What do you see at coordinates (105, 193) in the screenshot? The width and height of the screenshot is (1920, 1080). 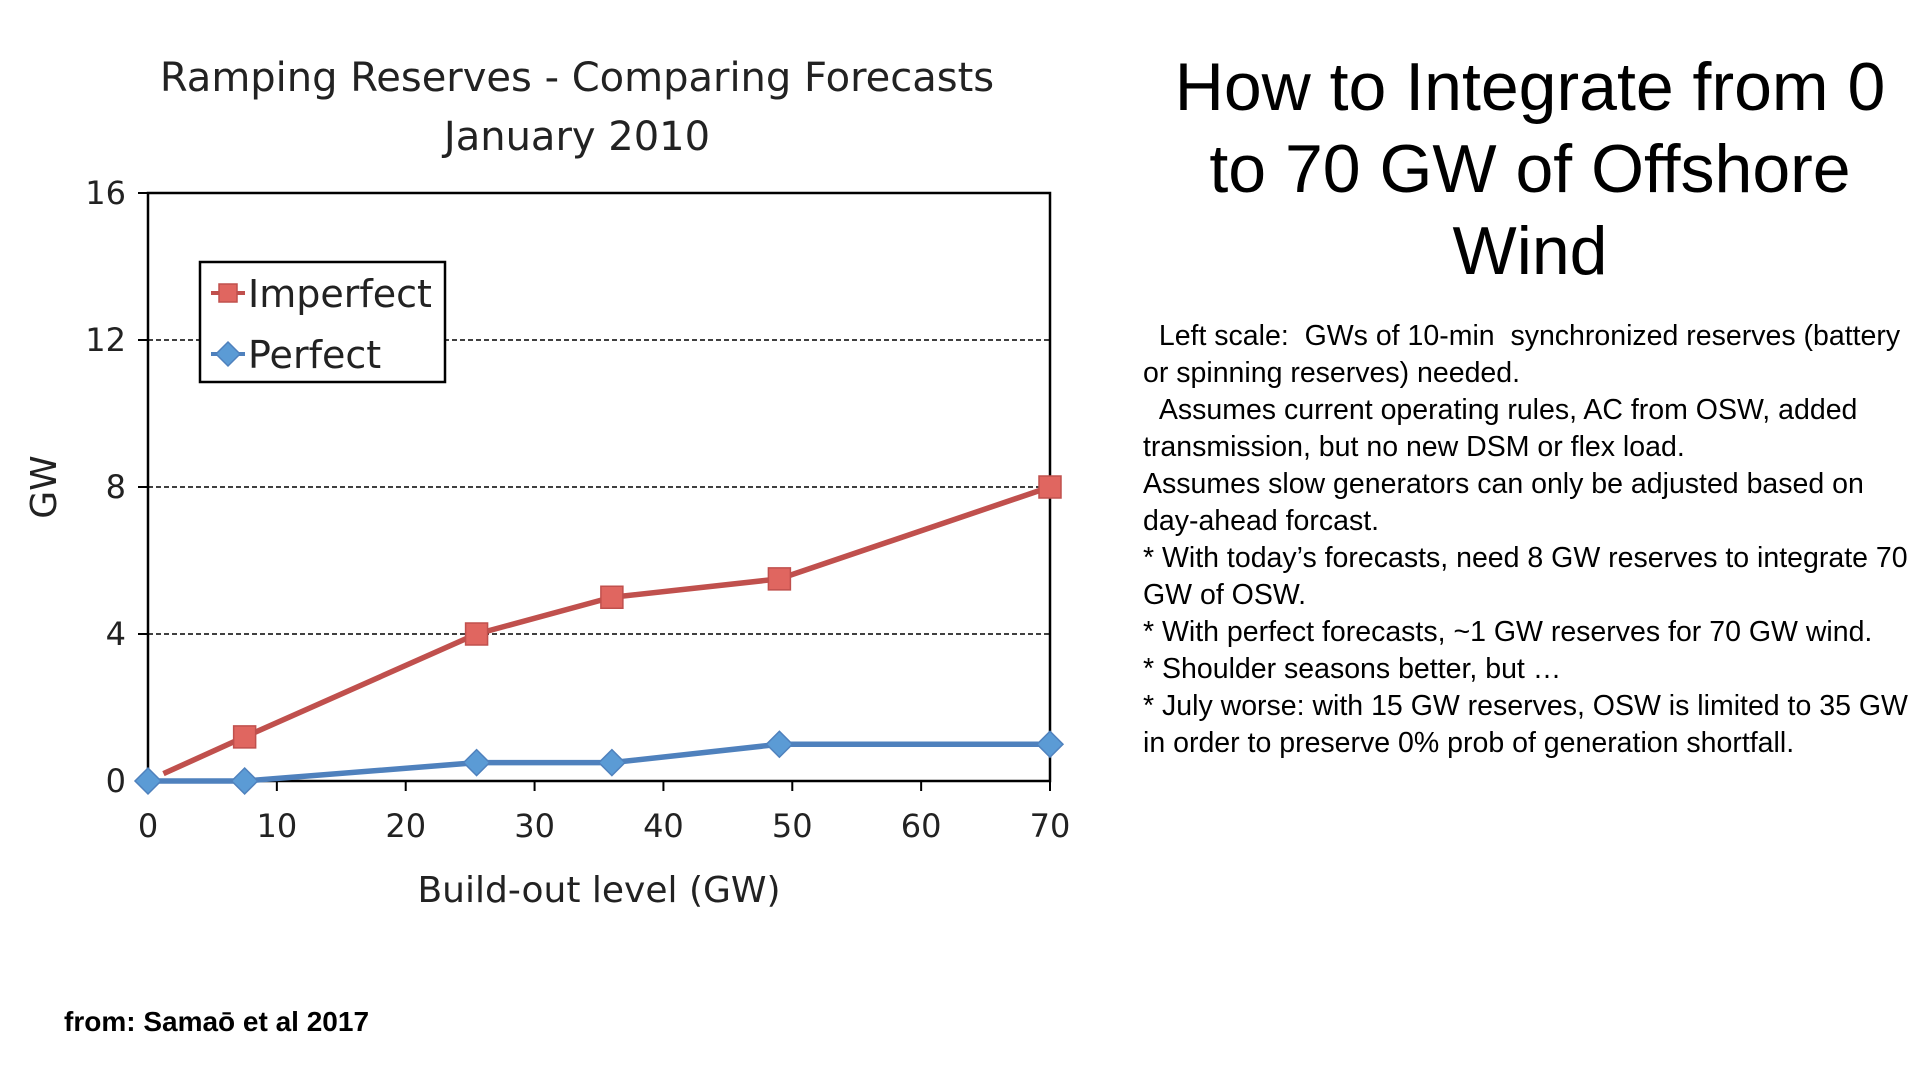 I see `y-tick-label-16: 16` at bounding box center [105, 193].